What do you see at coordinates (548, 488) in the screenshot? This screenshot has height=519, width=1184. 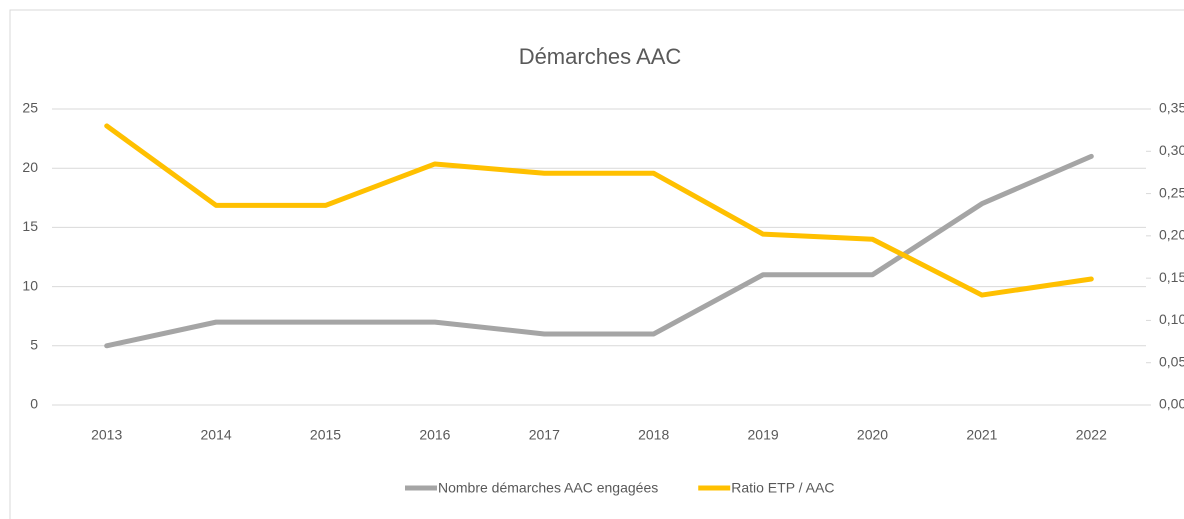 I see `legend-label: Nombre démarches AAC engagées` at bounding box center [548, 488].